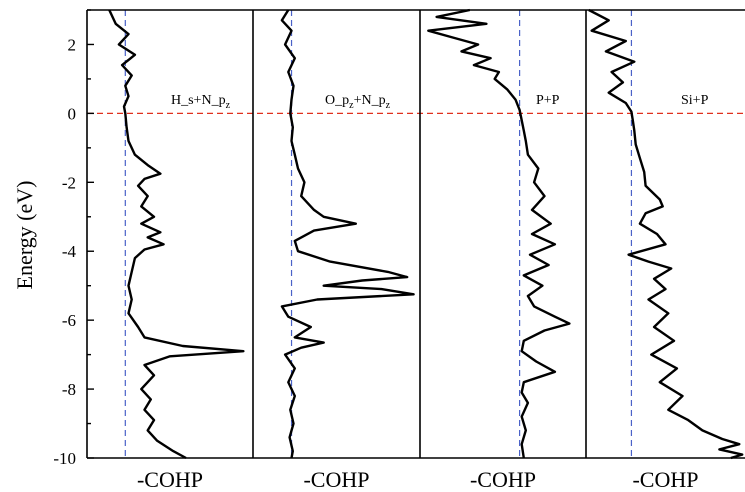 This screenshot has width=745, height=492. Describe the element at coordinates (69, 182) in the screenshot. I see `y-tick-label: -2` at that location.